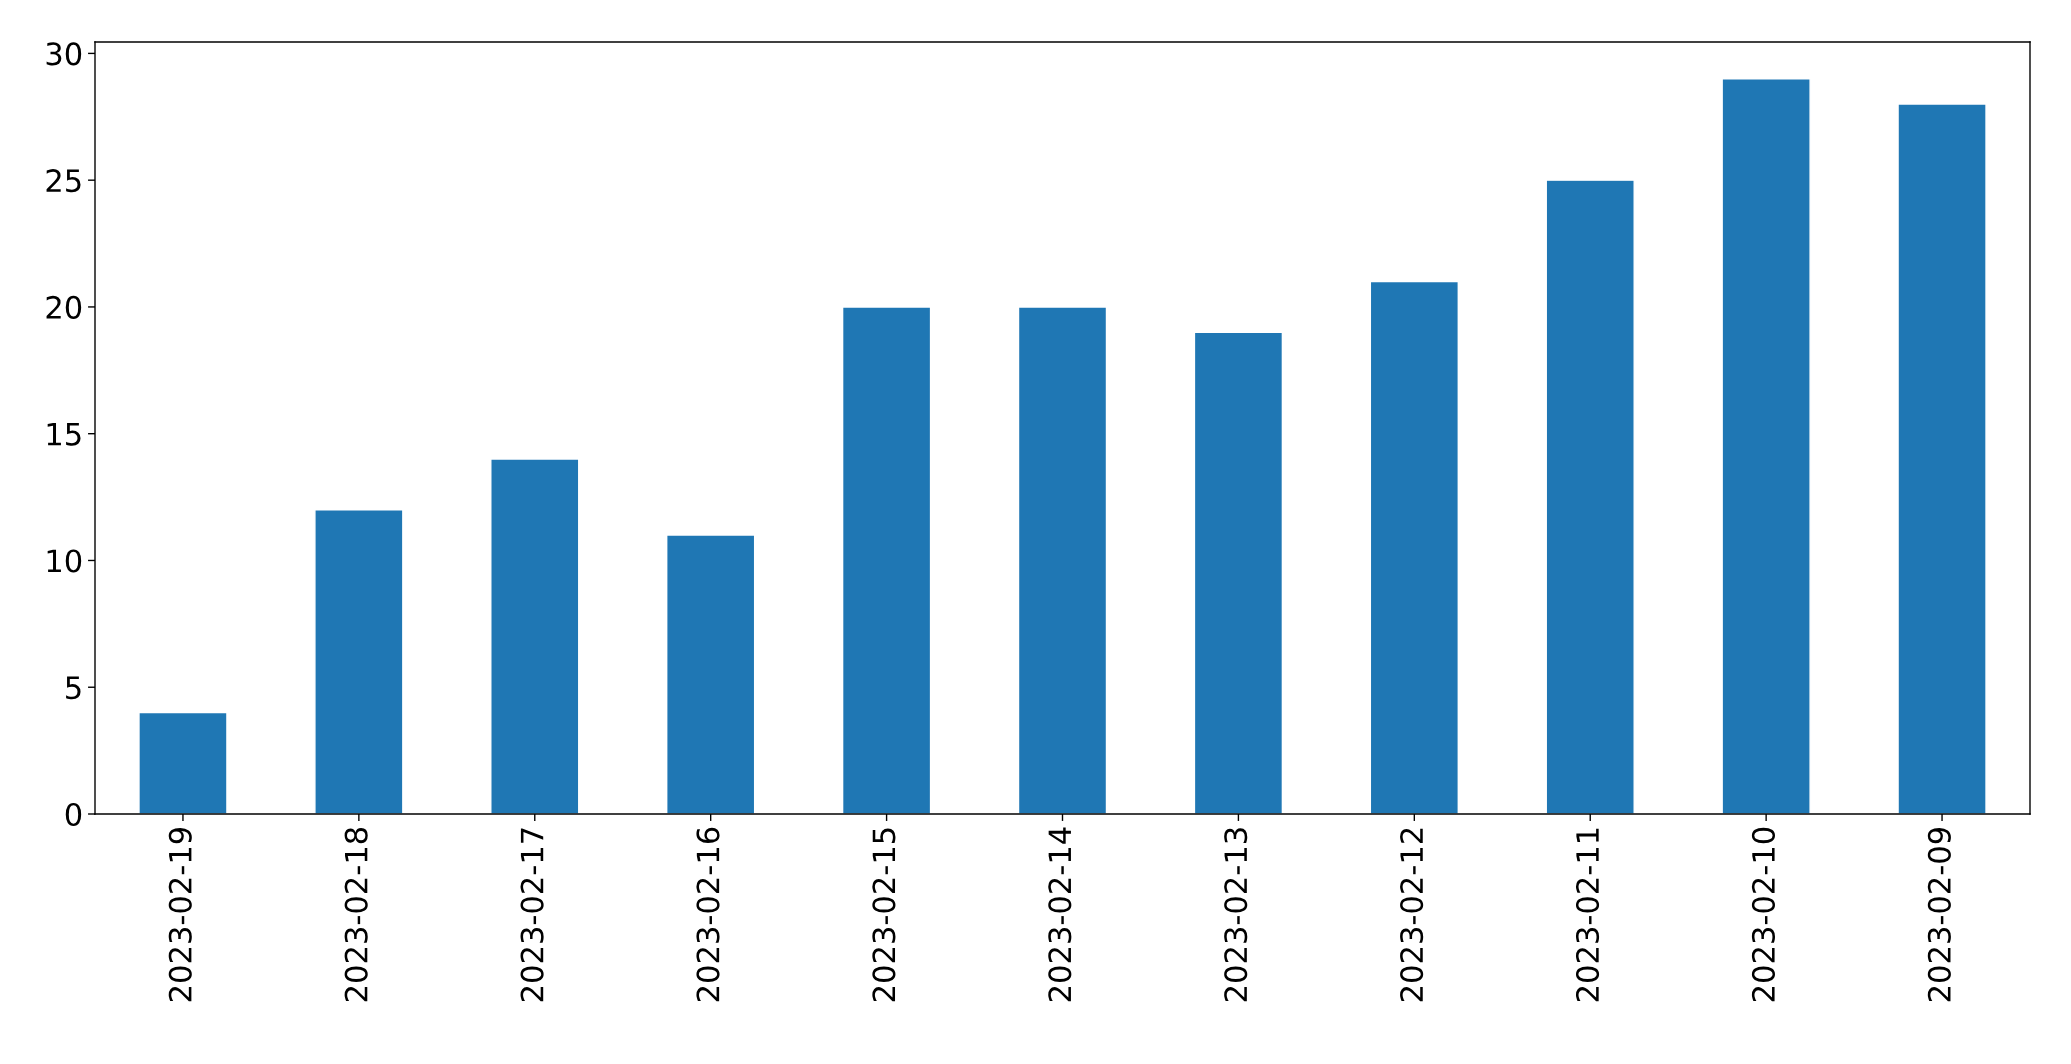 The width and height of the screenshot is (2071, 1064). I want to click on x-tick-label: 2023-02-18, so click(356, 914).